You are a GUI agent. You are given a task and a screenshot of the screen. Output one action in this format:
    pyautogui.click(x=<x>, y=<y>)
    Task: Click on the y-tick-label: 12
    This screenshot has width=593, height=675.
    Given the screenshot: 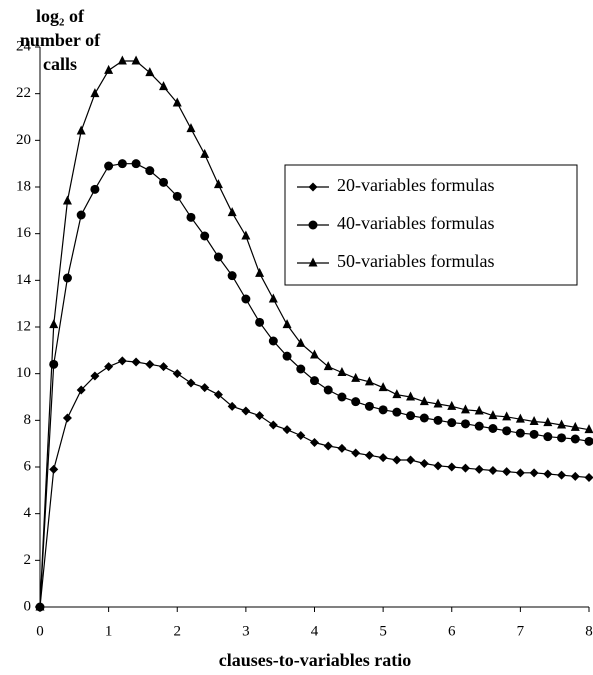 What is the action you would take?
    pyautogui.click(x=23, y=326)
    